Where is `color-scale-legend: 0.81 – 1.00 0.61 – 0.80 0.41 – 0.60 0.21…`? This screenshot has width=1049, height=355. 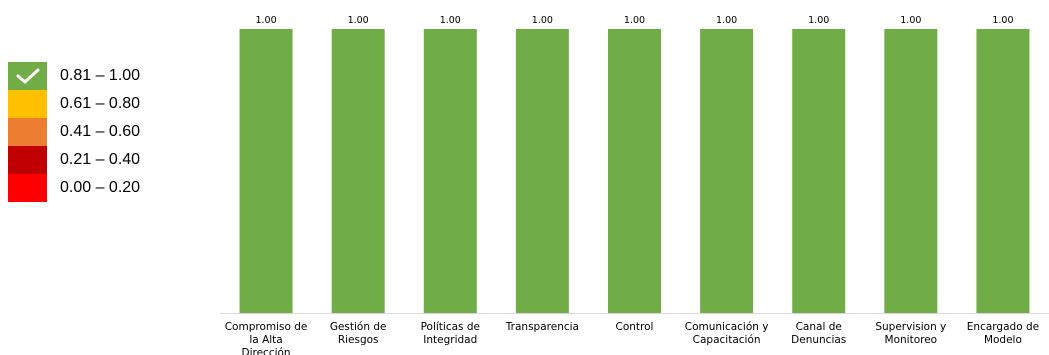 color-scale-legend: 0.81 – 1.00 0.61 – 0.80 0.41 – 0.60 0.21… is located at coordinates (108, 132).